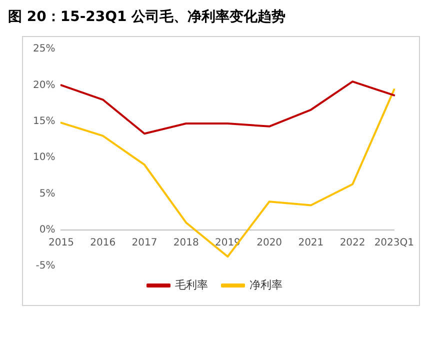  What do you see at coordinates (46, 266) in the screenshot?
I see `y-tick-label: -5%` at bounding box center [46, 266].